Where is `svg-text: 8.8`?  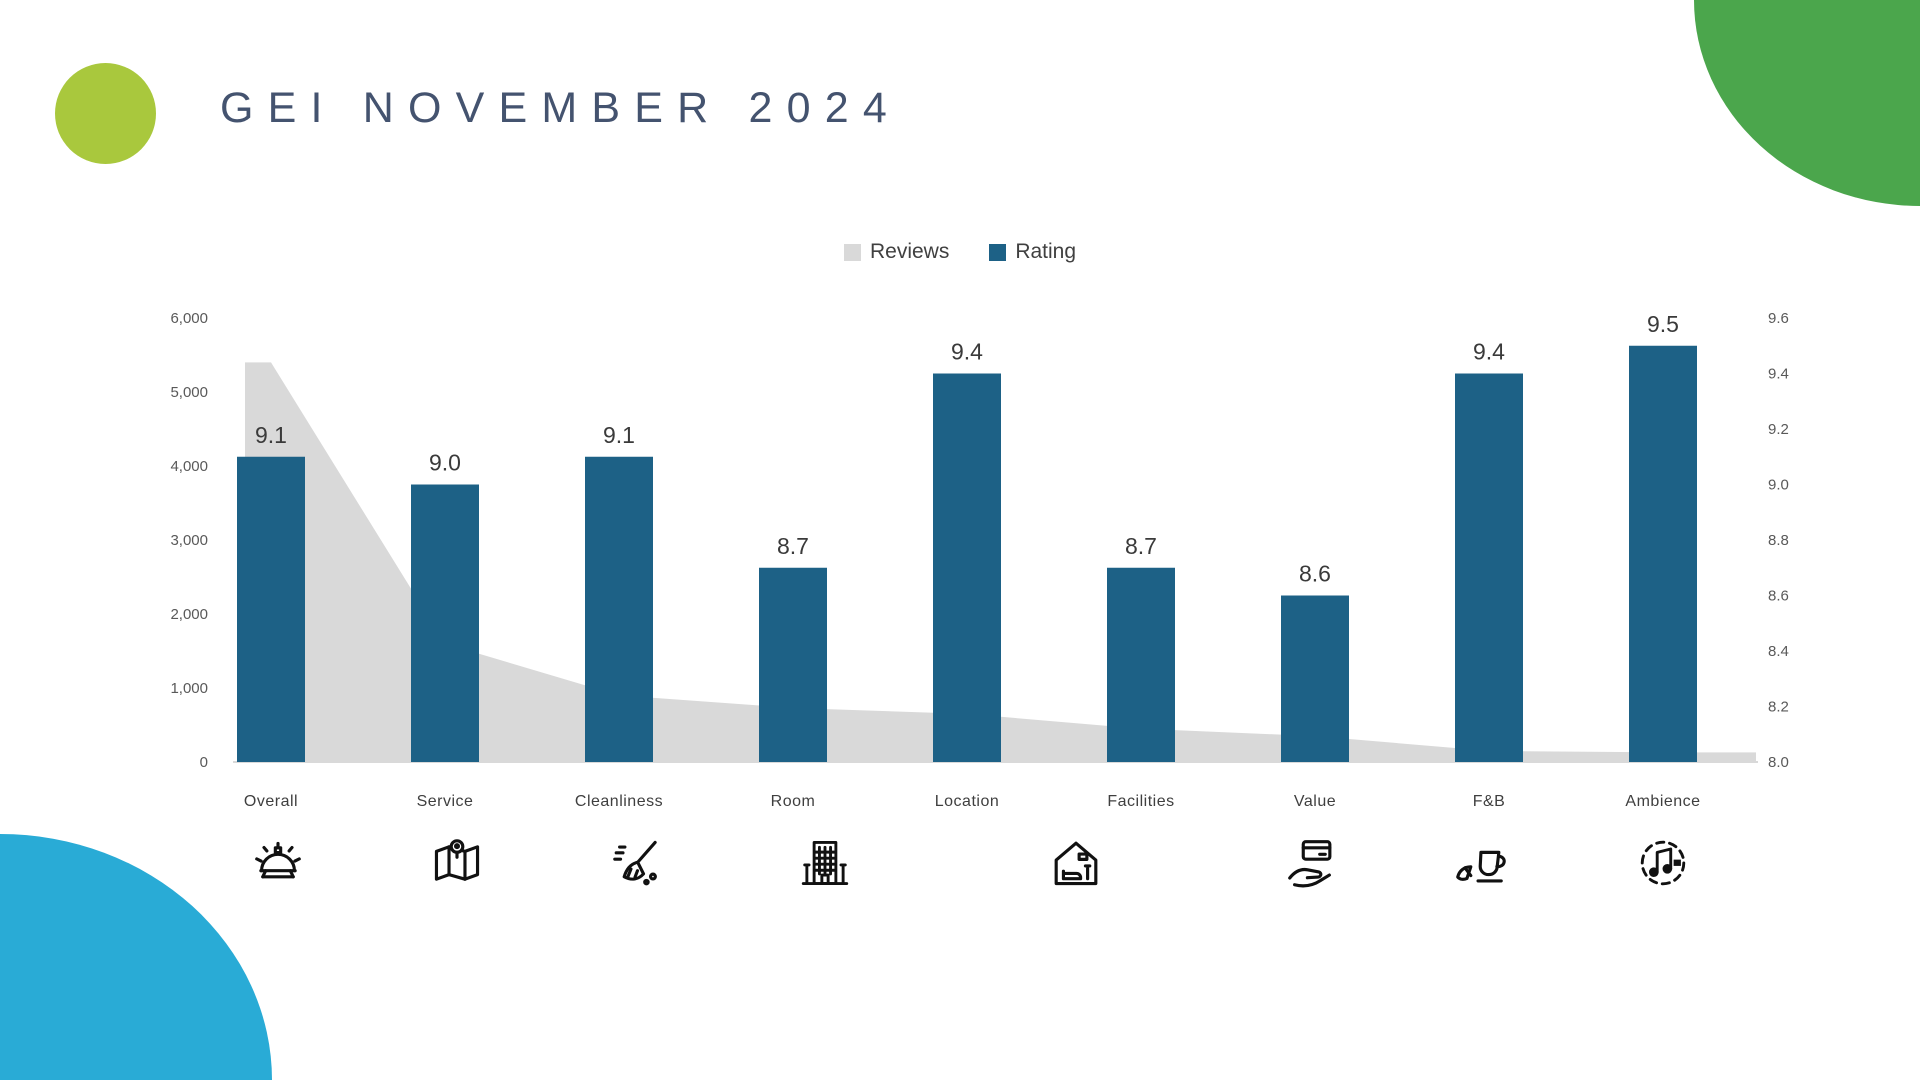 svg-text: 8.8 is located at coordinates (1778, 540).